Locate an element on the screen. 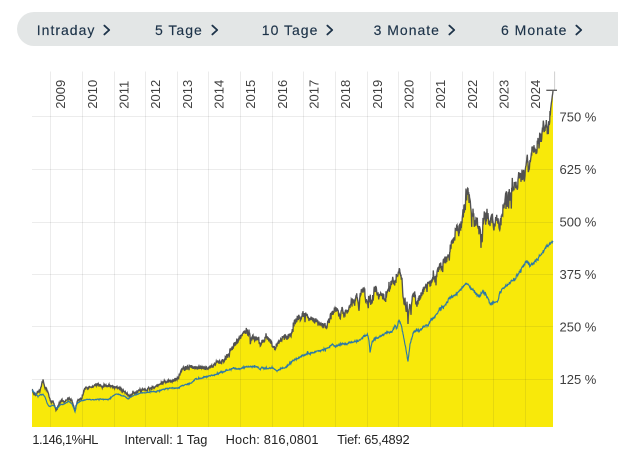 This screenshot has height=454, width=618. svg-text: 500 % is located at coordinates (578, 222).